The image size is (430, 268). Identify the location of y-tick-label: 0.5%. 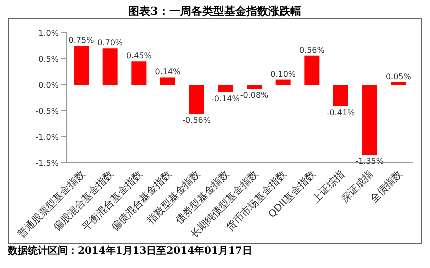
(49, 59).